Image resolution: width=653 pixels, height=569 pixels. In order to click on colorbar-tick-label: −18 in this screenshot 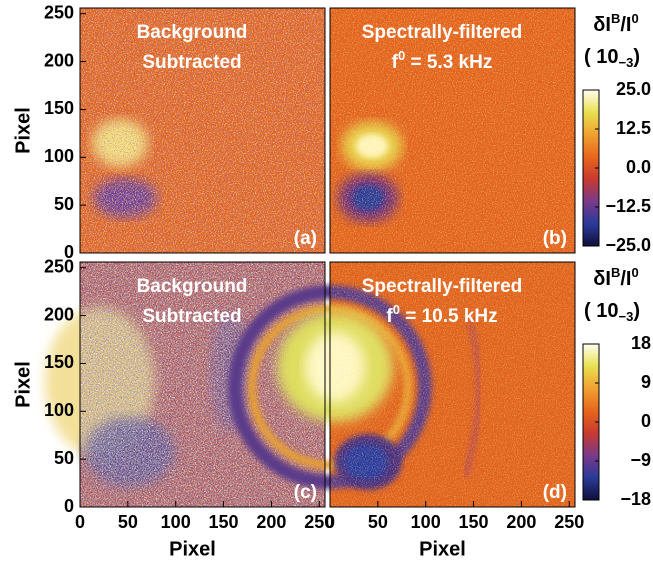, I will do `click(635, 499)`.